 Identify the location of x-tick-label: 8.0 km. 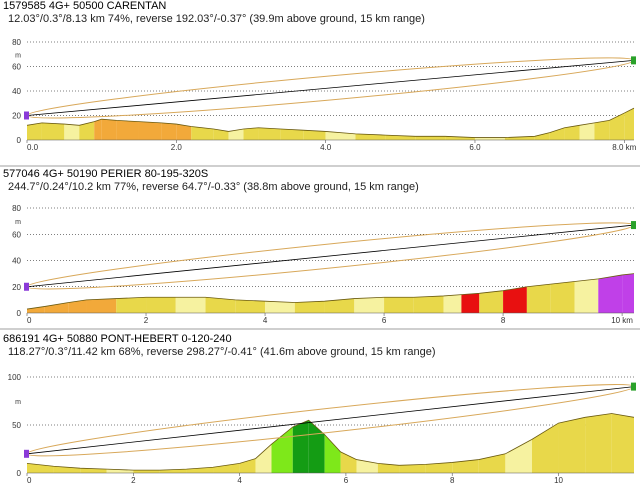
(624, 147).